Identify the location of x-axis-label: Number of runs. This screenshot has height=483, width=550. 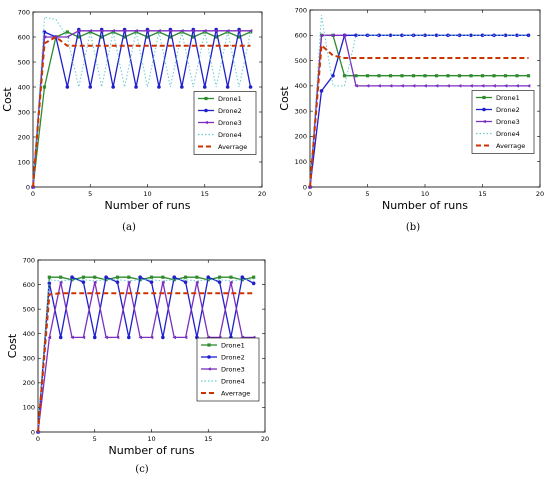
(148, 205).